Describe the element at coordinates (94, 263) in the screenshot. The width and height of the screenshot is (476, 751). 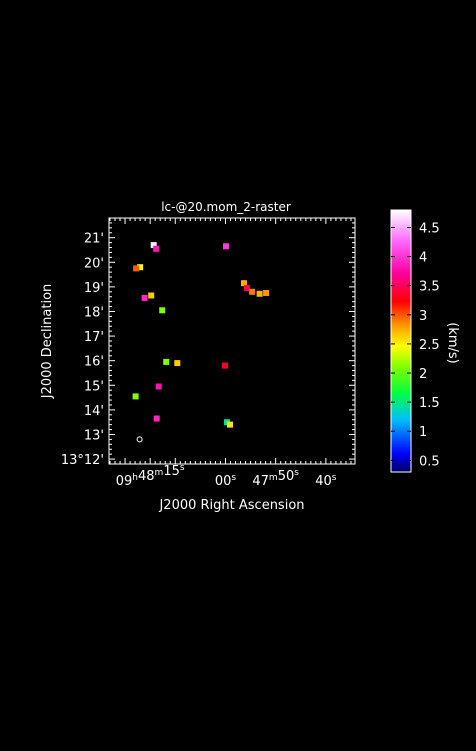
I see `y-tick-label: 20'` at that location.